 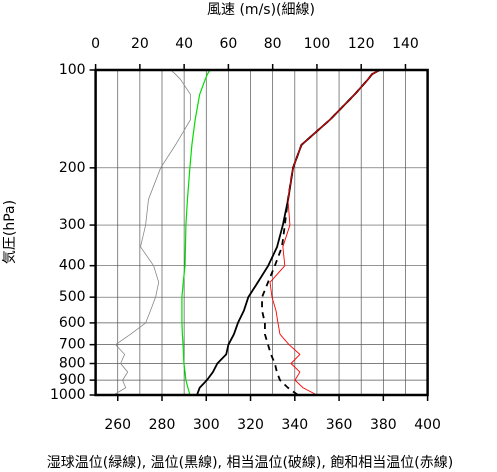 I want to click on y-tick-label: 400, so click(x=72, y=266).